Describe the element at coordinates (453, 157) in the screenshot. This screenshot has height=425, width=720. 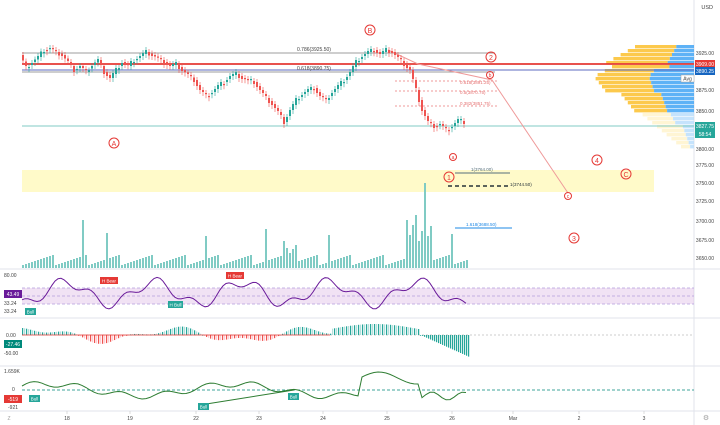
I see `wave-label-a: a` at that location.